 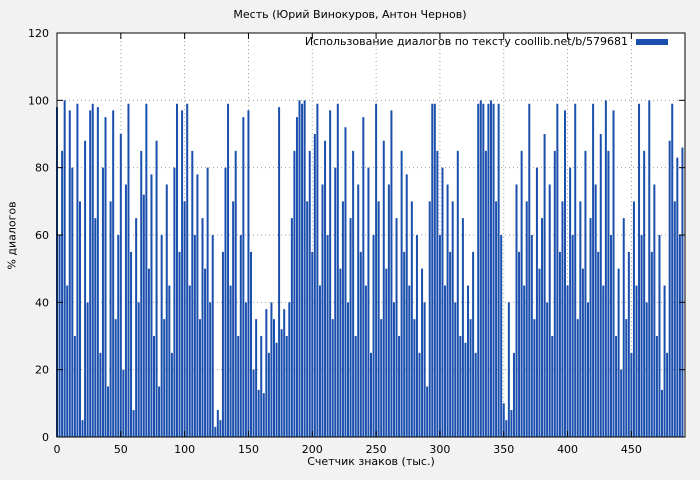 What do you see at coordinates (184, 449) in the screenshot?
I see `x-tick-label: 100` at bounding box center [184, 449].